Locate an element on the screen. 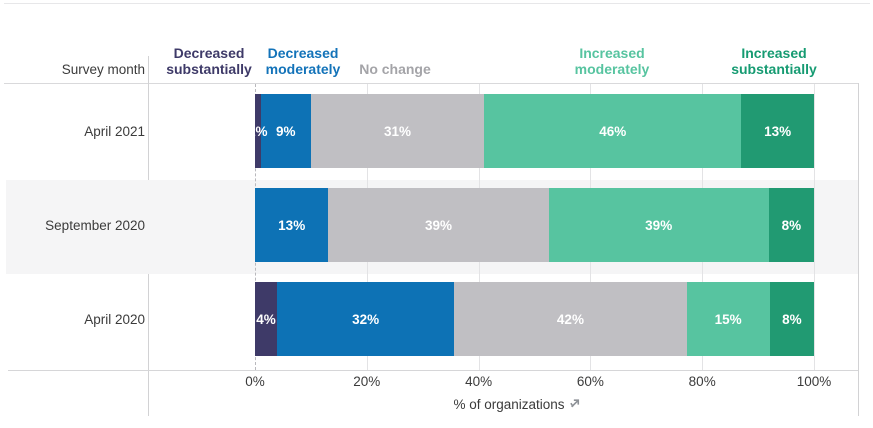 The image size is (873, 428). x-tick-label: 60% is located at coordinates (590, 381).